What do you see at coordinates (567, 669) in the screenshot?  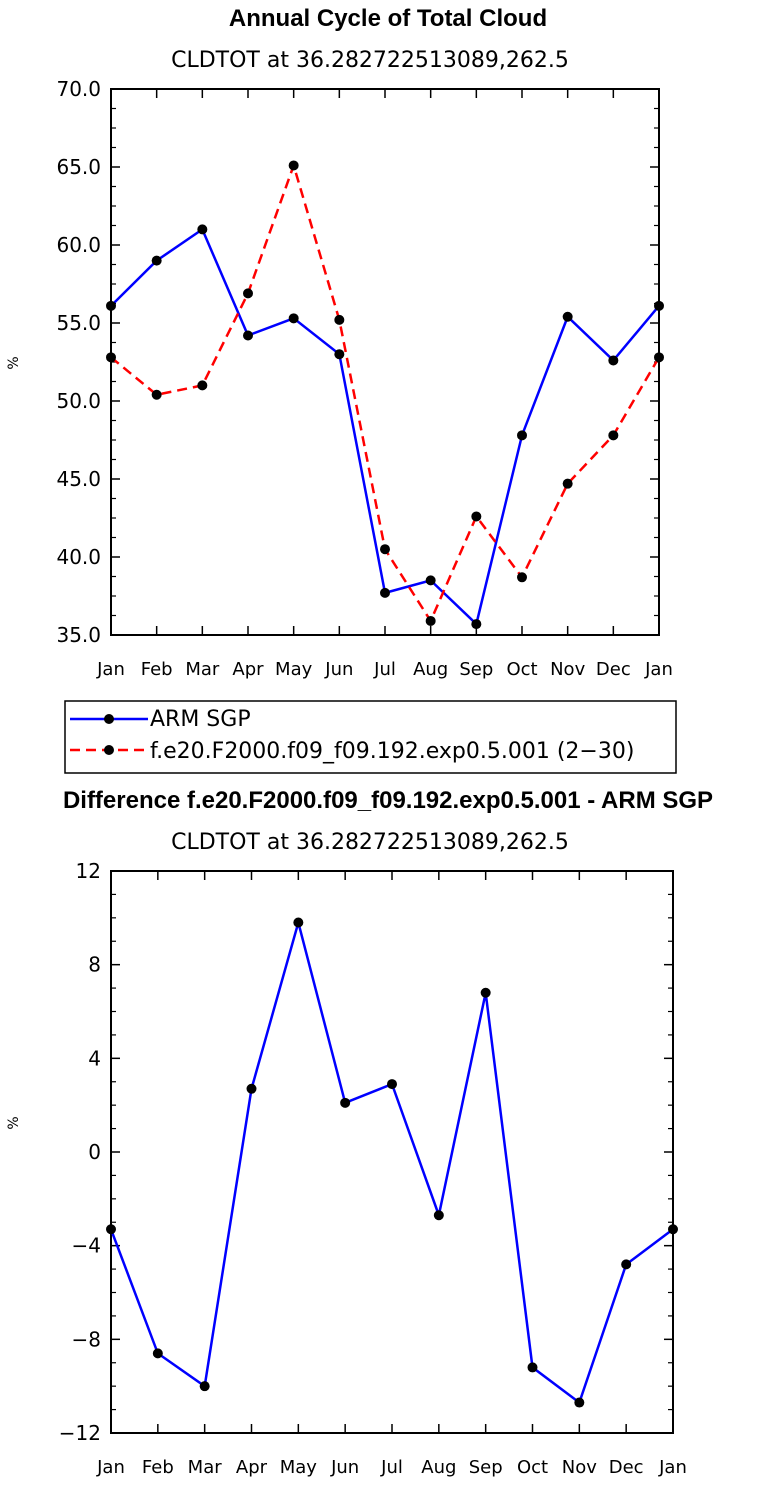 I see `top-xtick-label: Nov` at bounding box center [567, 669].